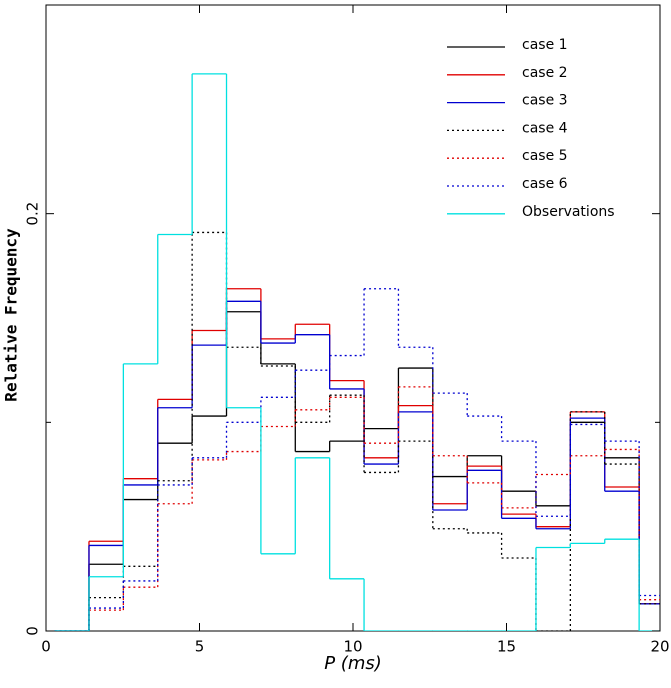 The width and height of the screenshot is (671, 688). Describe the element at coordinates (506, 647) in the screenshot. I see `x-tick-label: 15` at that location.